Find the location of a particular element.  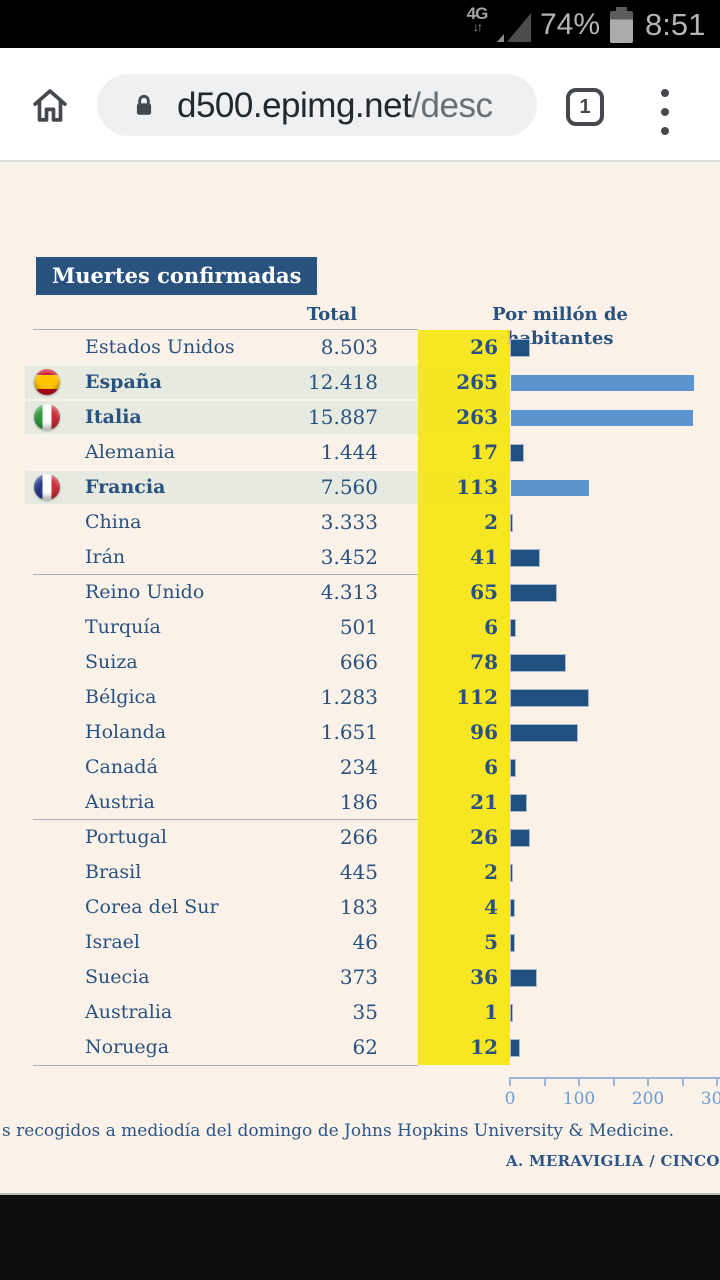

author-credit: A. MERAVIGLIA / CINCO DÍAS is located at coordinates (613, 1161).